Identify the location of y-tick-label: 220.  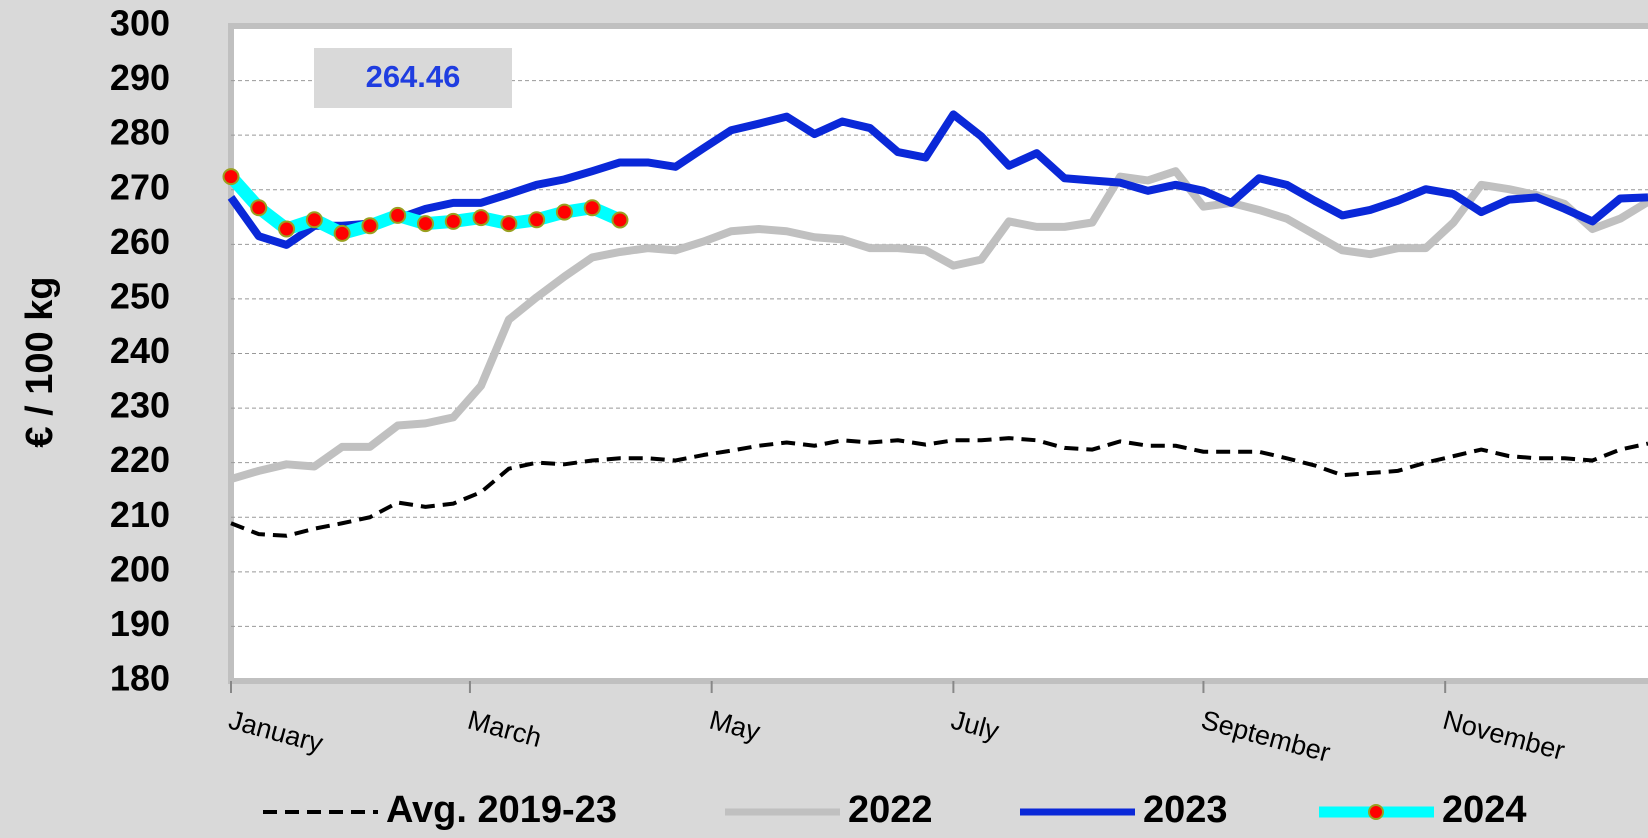
(140, 459).